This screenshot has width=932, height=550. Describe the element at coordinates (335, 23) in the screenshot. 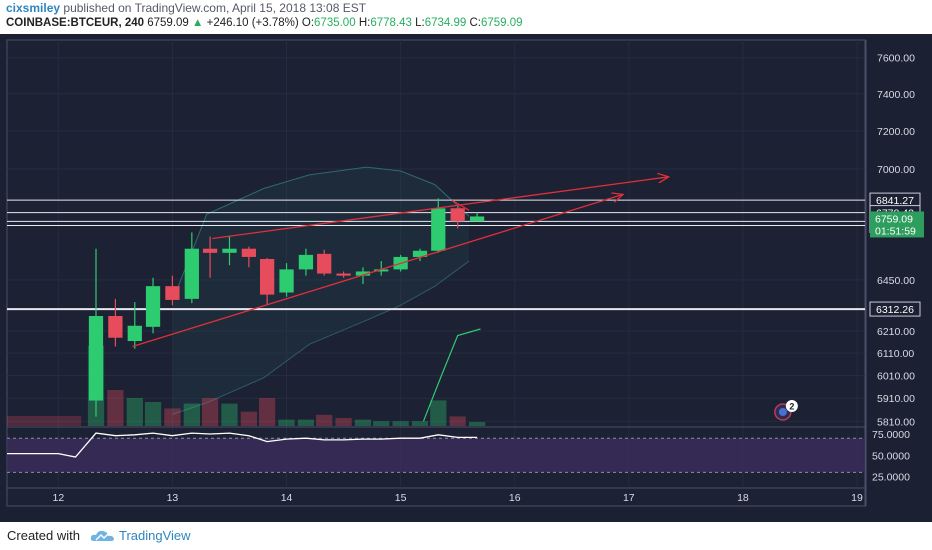

I see `open-value: 6735.00` at that location.